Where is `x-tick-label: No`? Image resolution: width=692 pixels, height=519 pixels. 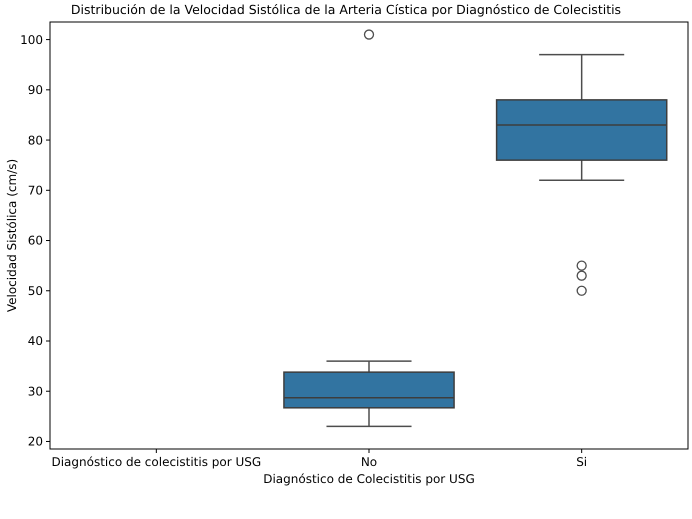
x-tick-label: No is located at coordinates (369, 462).